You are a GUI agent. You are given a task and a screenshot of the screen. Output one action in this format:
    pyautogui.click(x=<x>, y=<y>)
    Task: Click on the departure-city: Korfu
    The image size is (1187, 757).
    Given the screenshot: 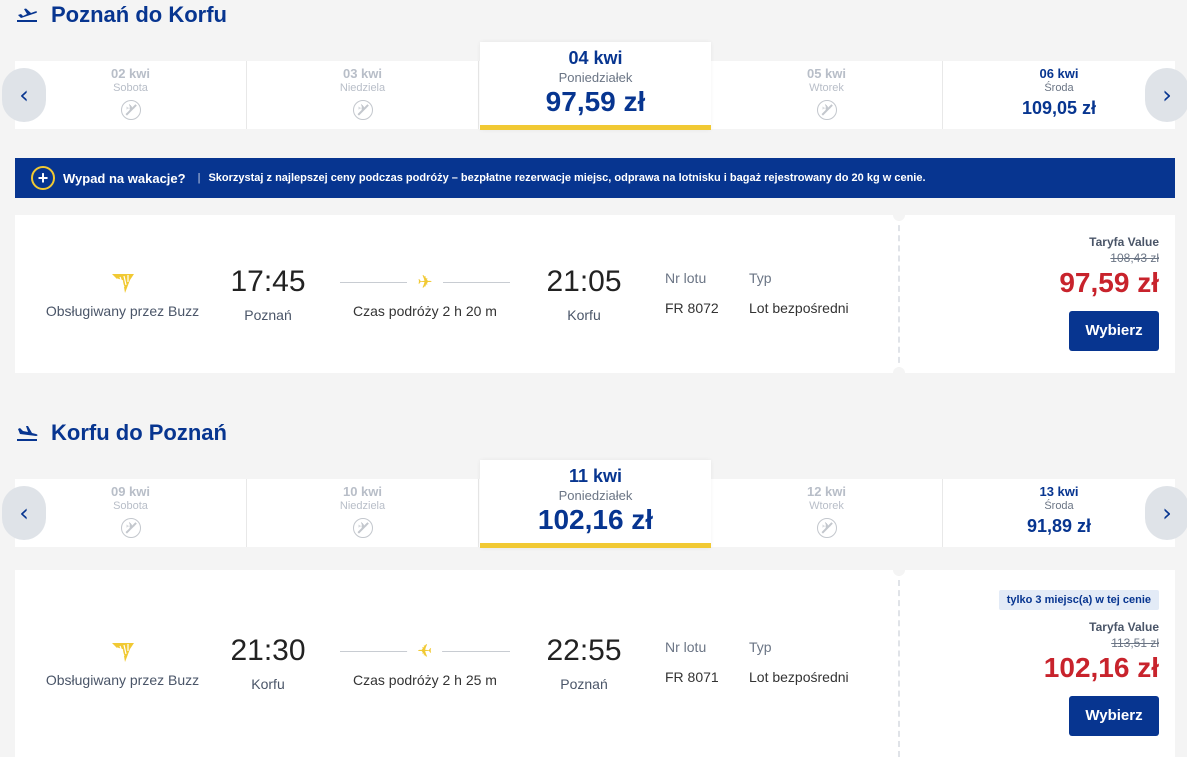 What is the action you would take?
    pyautogui.click(x=268, y=684)
    